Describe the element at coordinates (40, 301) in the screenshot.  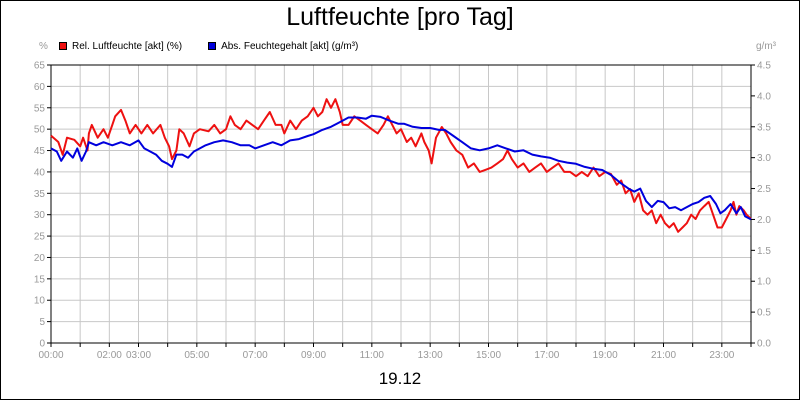
I see `left-tick-label: 10` at that location.